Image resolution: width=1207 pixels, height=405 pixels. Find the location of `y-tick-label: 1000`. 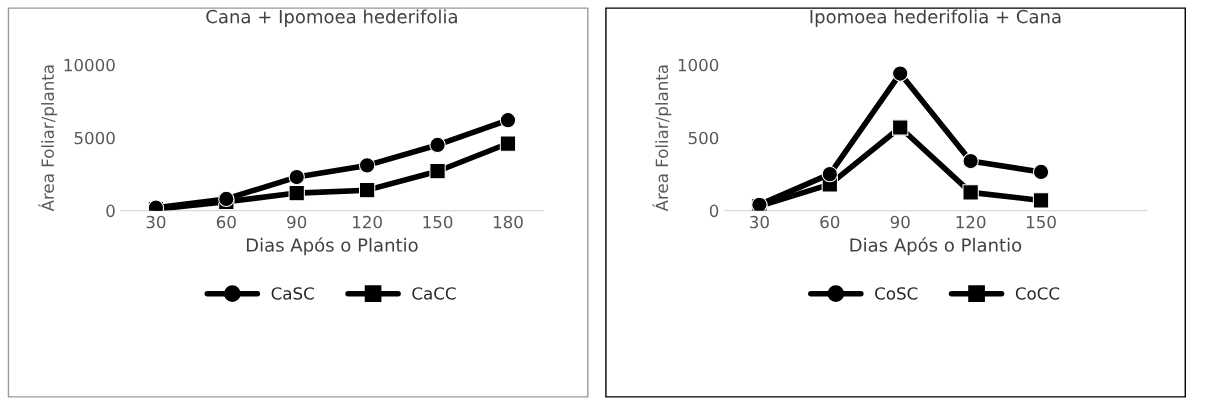

y-tick-label: 1000 is located at coordinates (698, 65).